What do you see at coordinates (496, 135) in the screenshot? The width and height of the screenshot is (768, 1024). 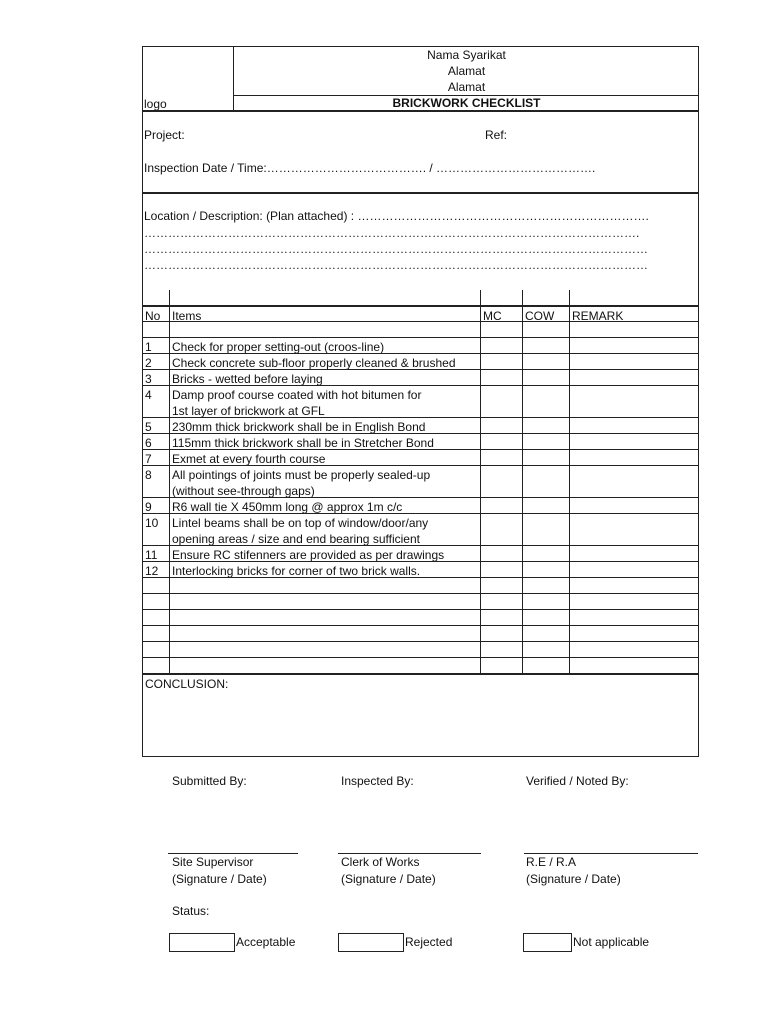 I see `ref-field-label: Ref:` at bounding box center [496, 135].